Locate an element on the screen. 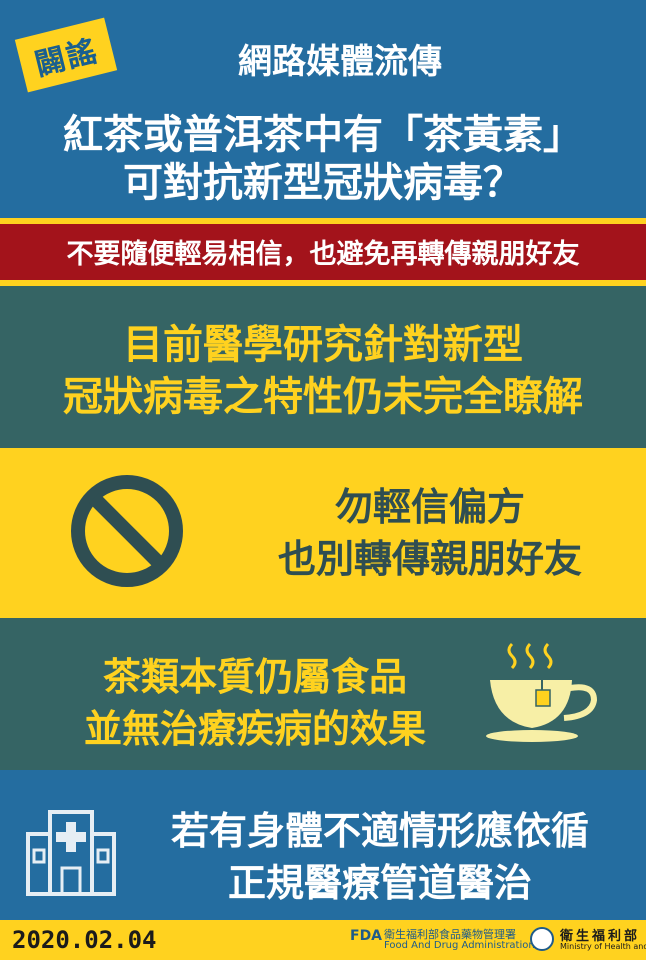 The width and height of the screenshot is (646, 960). fda-logo: FDA is located at coordinates (366, 936).